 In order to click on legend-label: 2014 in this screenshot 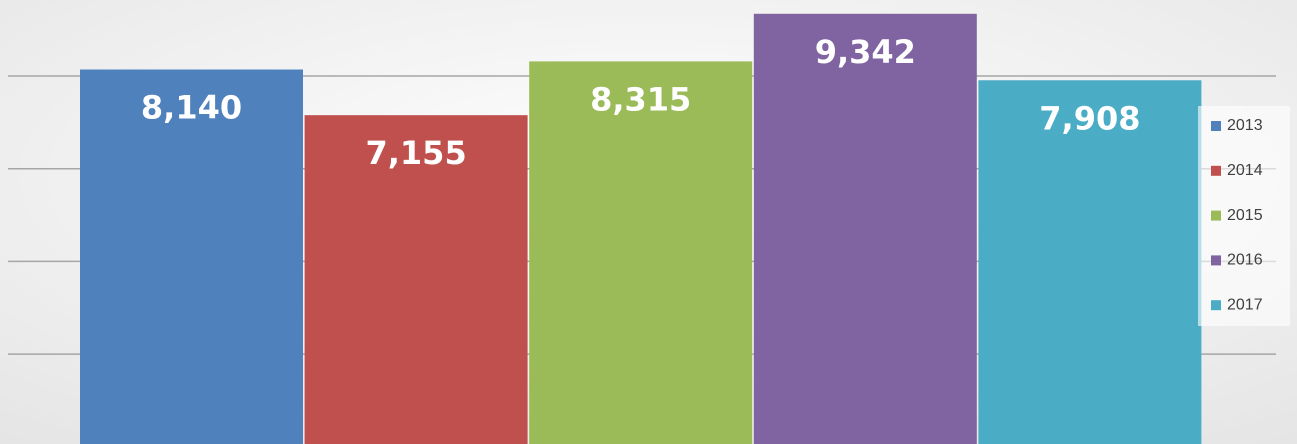, I will do `click(1245, 170)`.